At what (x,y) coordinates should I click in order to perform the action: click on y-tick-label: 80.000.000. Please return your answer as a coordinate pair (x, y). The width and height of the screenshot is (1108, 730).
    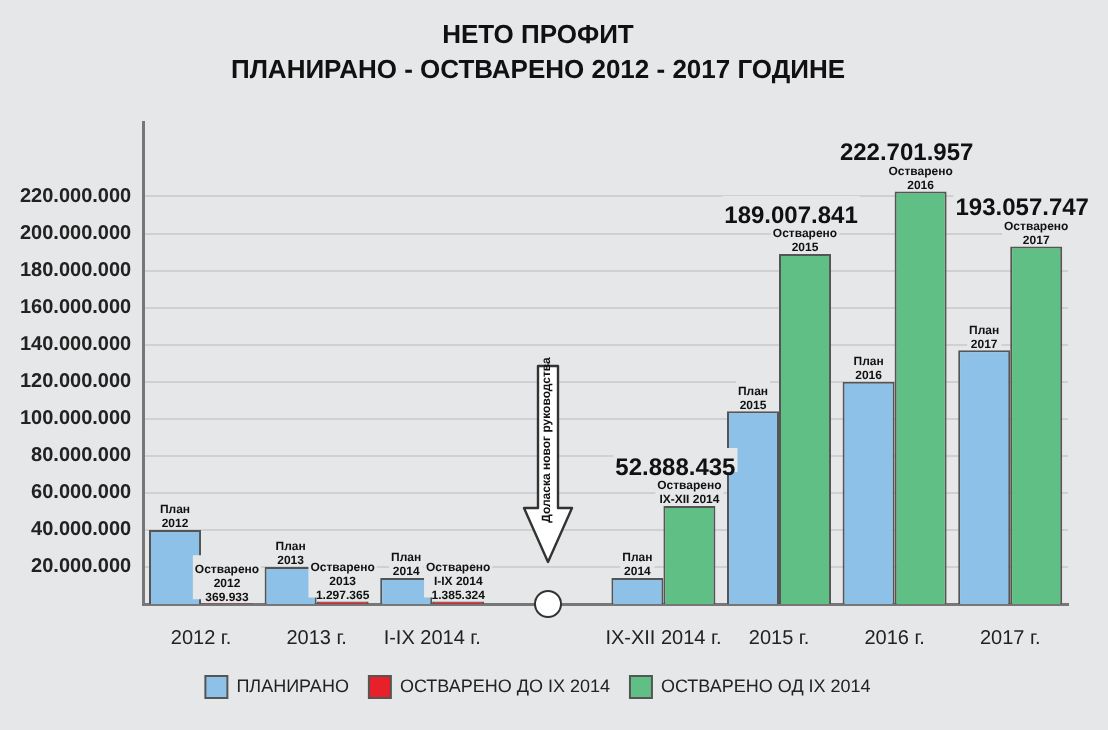
    Looking at the image, I should click on (82, 456).